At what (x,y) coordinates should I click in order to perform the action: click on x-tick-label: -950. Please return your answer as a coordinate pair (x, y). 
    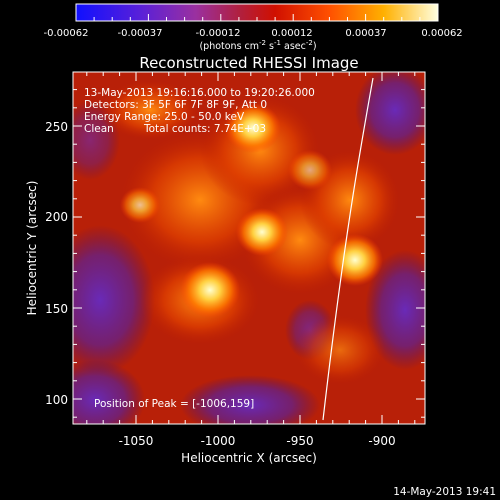
    Looking at the image, I should click on (299, 441).